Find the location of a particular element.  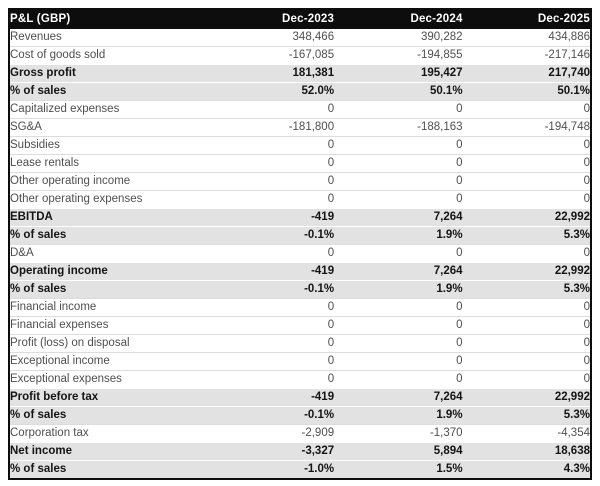

row-value: -194,748 is located at coordinates (526, 127).